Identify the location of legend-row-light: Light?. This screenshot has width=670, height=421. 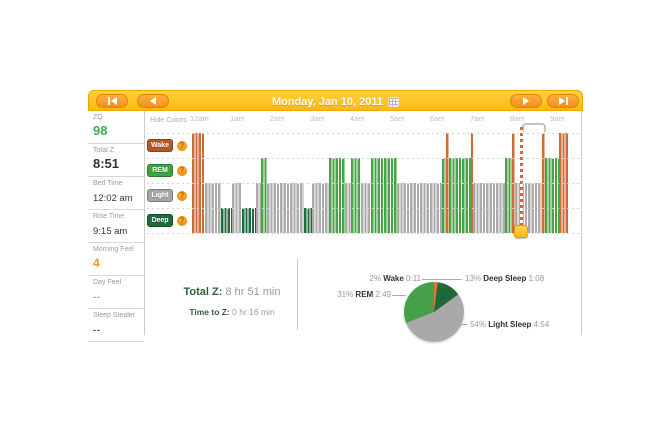
(169, 195).